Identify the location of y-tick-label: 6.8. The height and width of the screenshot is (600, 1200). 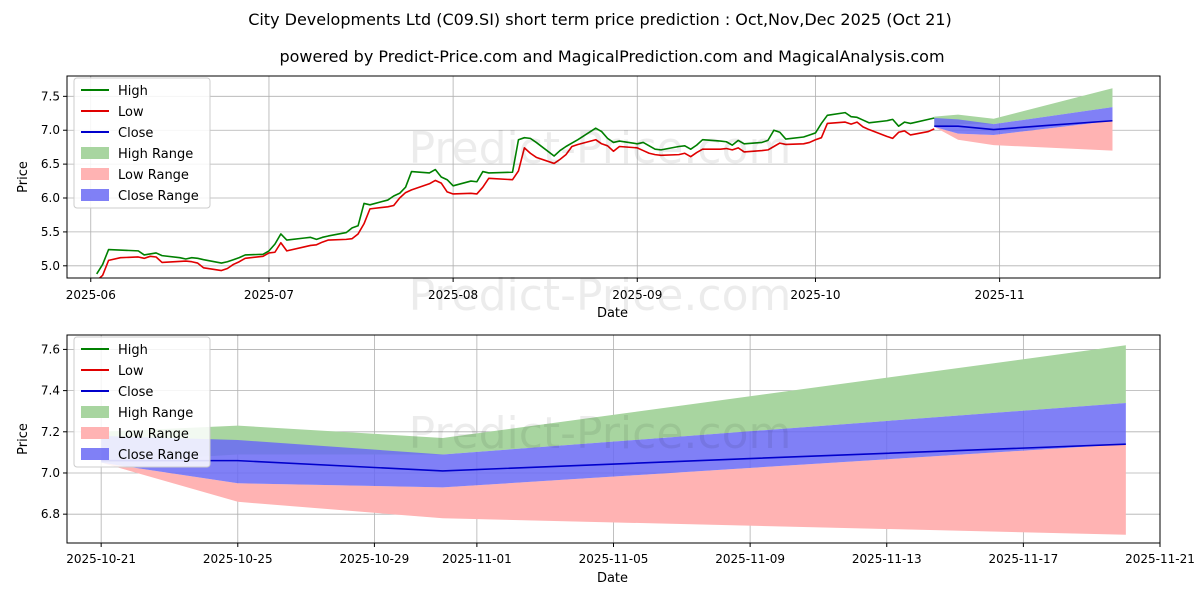
(50, 514).